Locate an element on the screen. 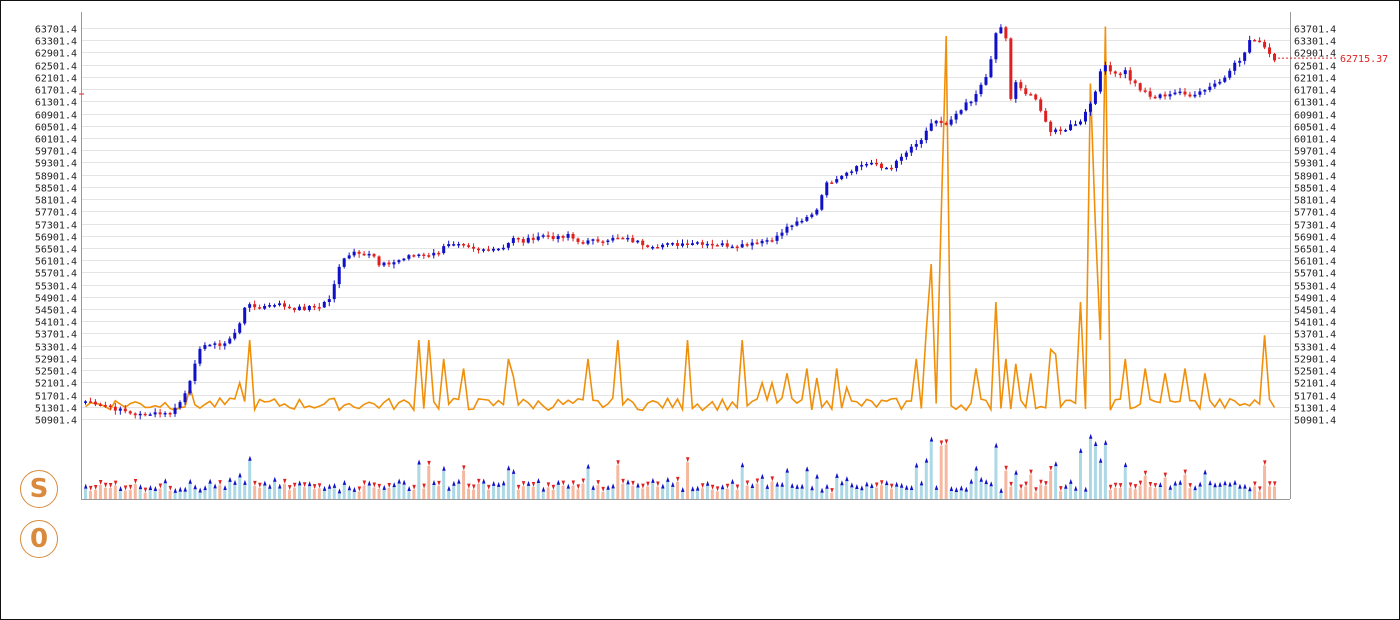 The height and width of the screenshot is (620, 1400). volume-bars is located at coordinates (680, 466).